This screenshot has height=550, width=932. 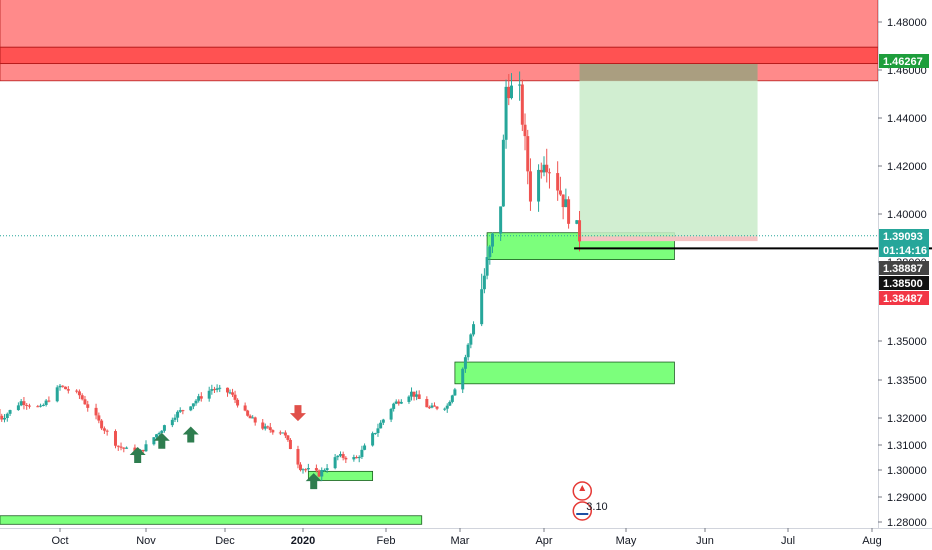 I want to click on price-label-badge: 1.38887, so click(x=904, y=268).